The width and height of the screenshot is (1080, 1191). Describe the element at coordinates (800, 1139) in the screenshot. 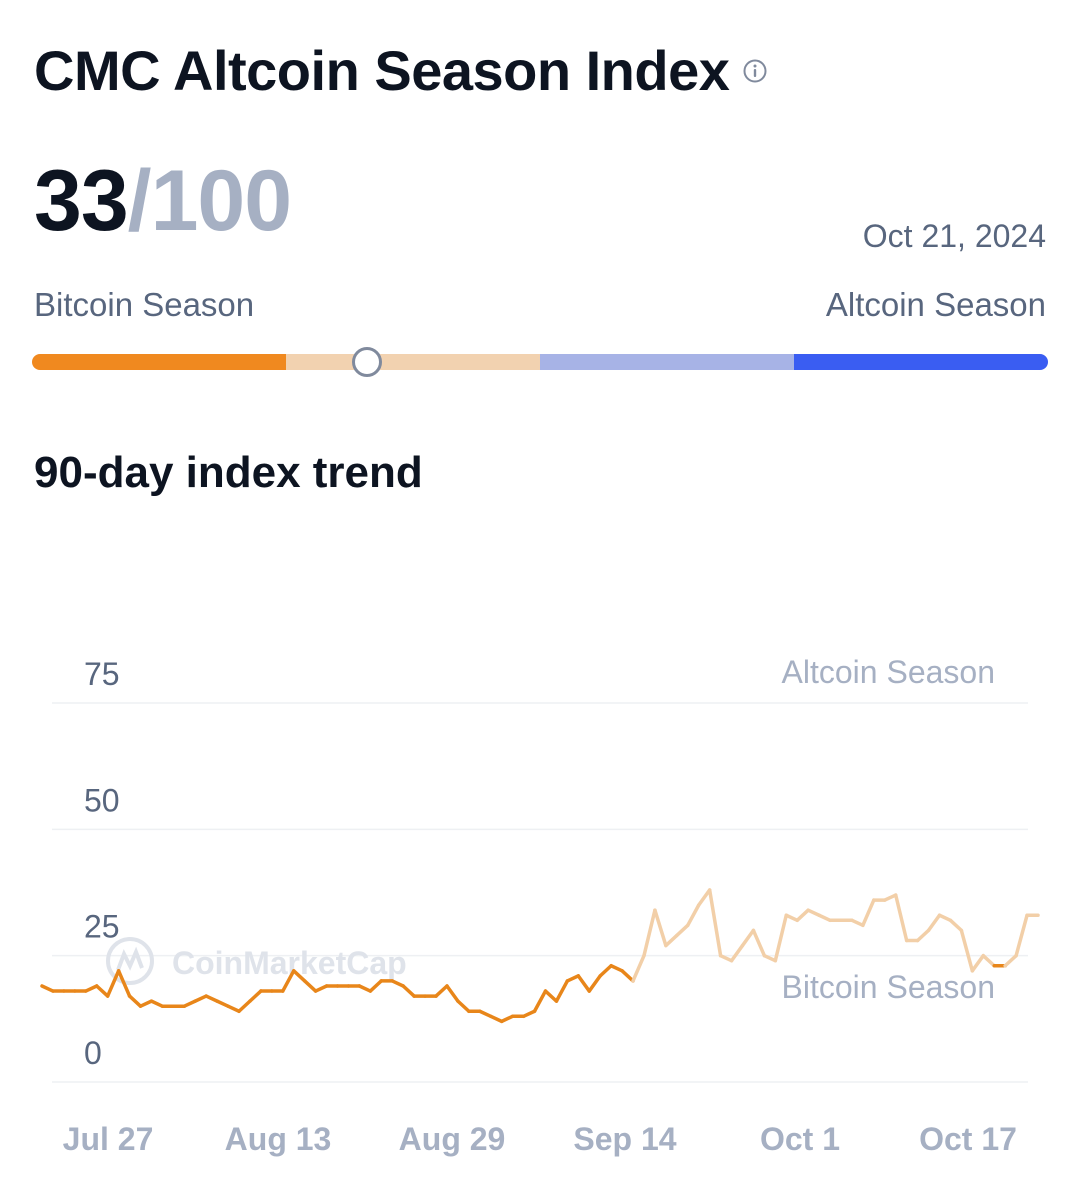

I see `x-tick-4: Oct 1` at that location.